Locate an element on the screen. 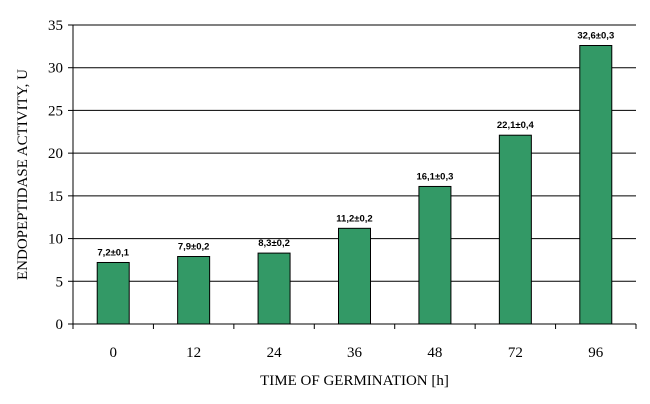 The width and height of the screenshot is (650, 404). x-tick-label-48: 48 is located at coordinates (434, 353).